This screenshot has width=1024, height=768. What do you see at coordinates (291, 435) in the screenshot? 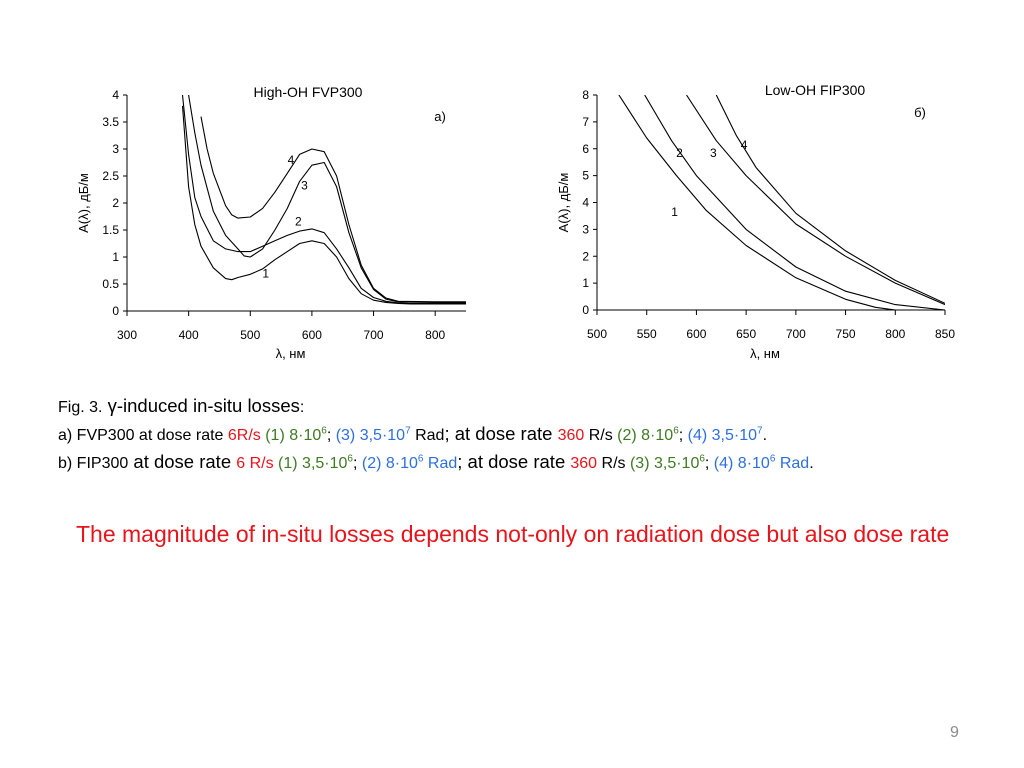
I see `caption-segment: (1) 8·10` at bounding box center [291, 435].